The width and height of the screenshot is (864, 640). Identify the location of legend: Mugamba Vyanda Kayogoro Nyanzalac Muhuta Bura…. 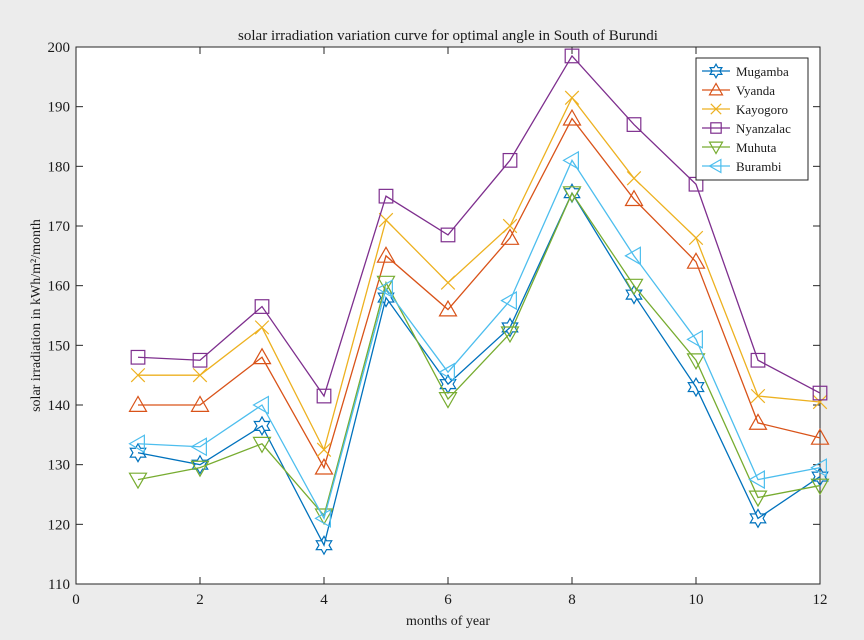
(752, 119).